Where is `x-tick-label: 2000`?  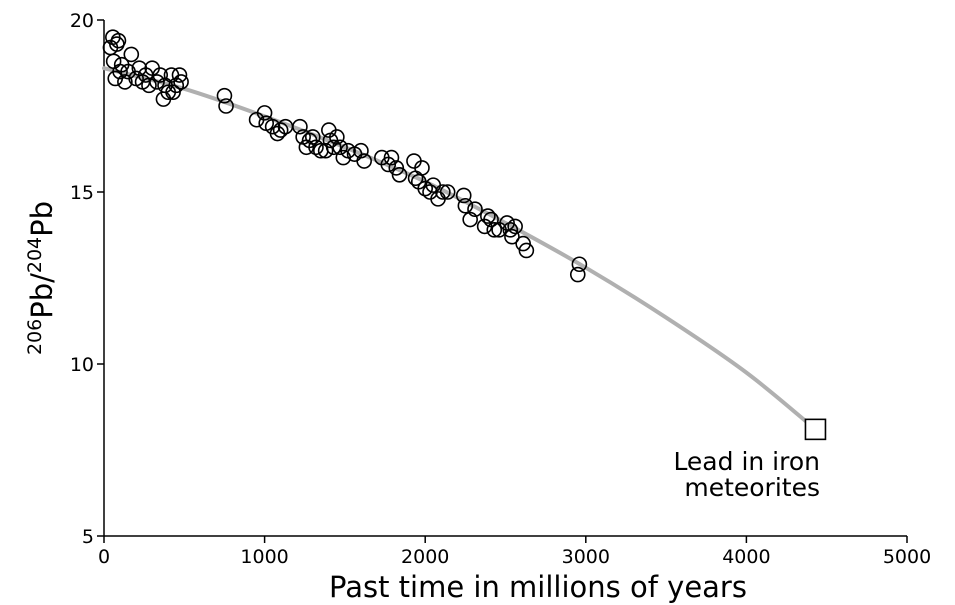
x-tick-label: 2000 is located at coordinates (425, 557).